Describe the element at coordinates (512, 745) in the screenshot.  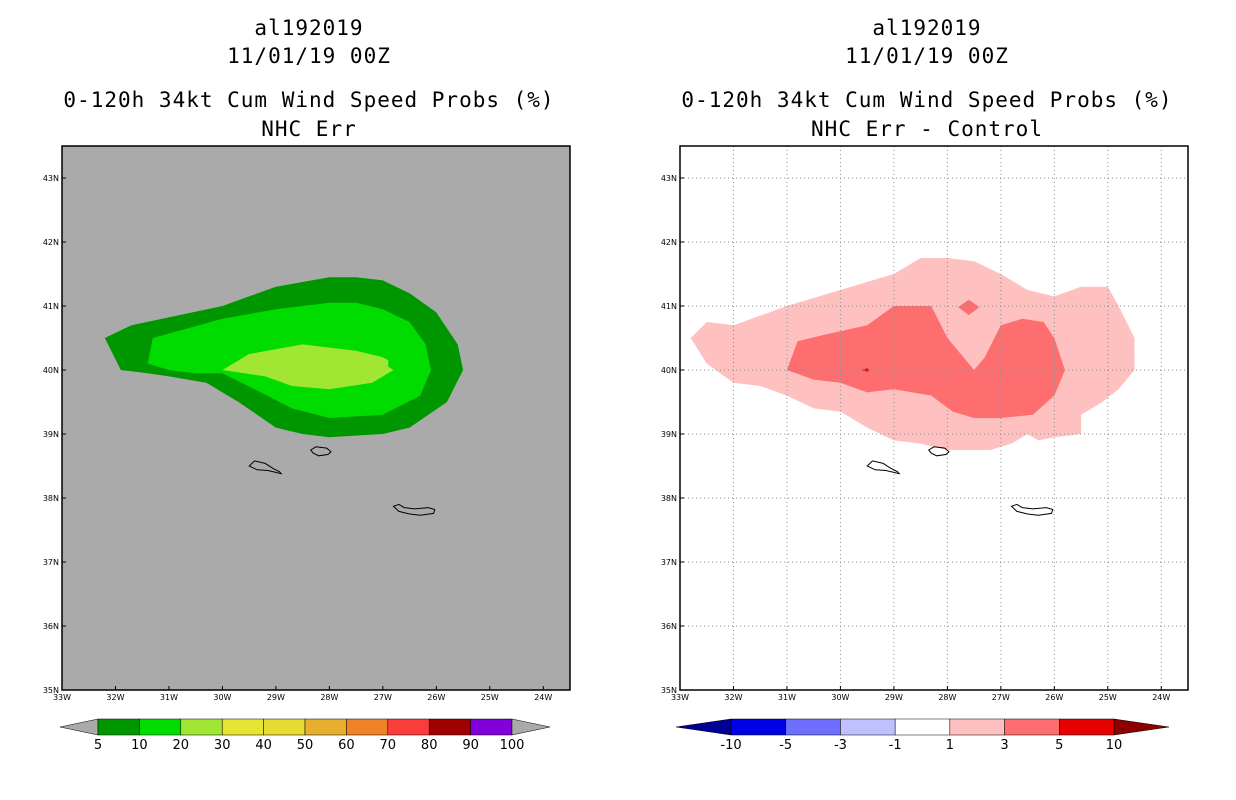
I see `left-colorbar-label: 100` at that location.